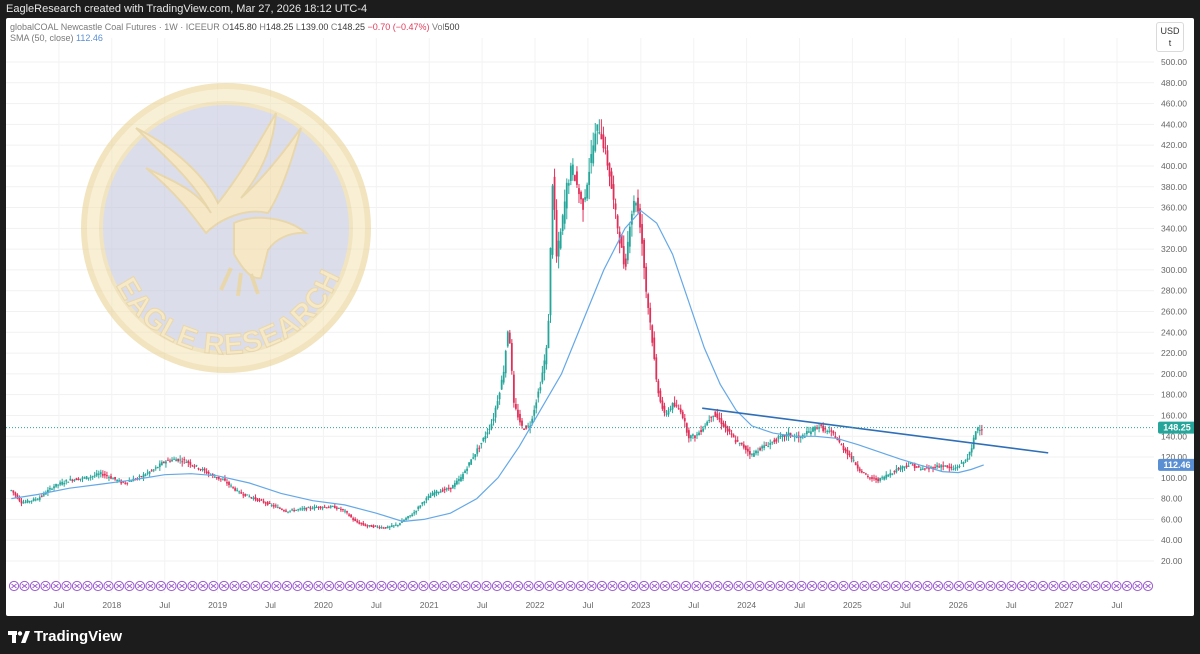 The width and height of the screenshot is (1200, 654). I want to click on sma-legend: SMA (50, close) 112.46, so click(56, 38).